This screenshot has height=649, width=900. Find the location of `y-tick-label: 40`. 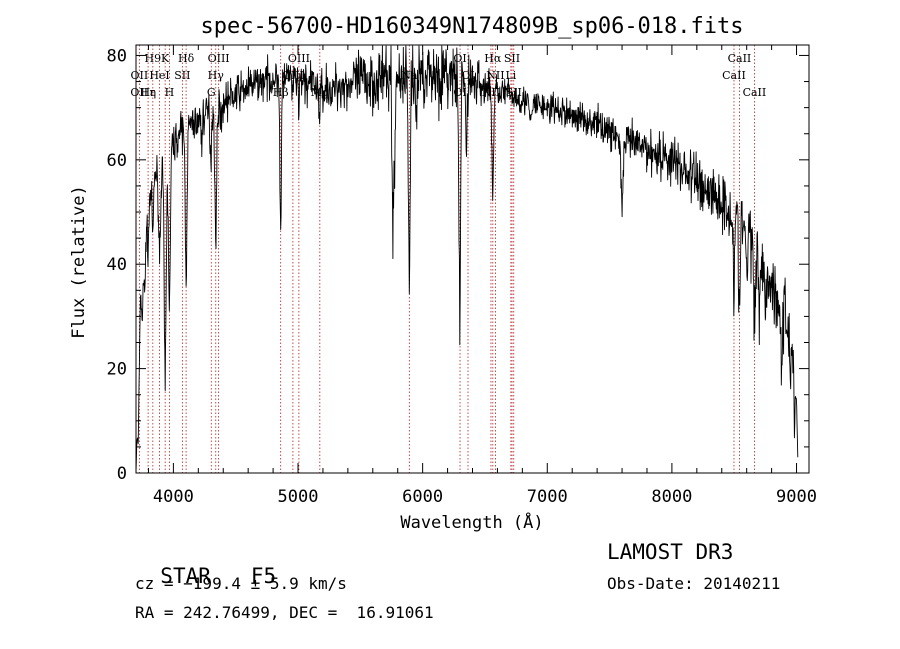

y-tick-label: 40 is located at coordinates (117, 265).